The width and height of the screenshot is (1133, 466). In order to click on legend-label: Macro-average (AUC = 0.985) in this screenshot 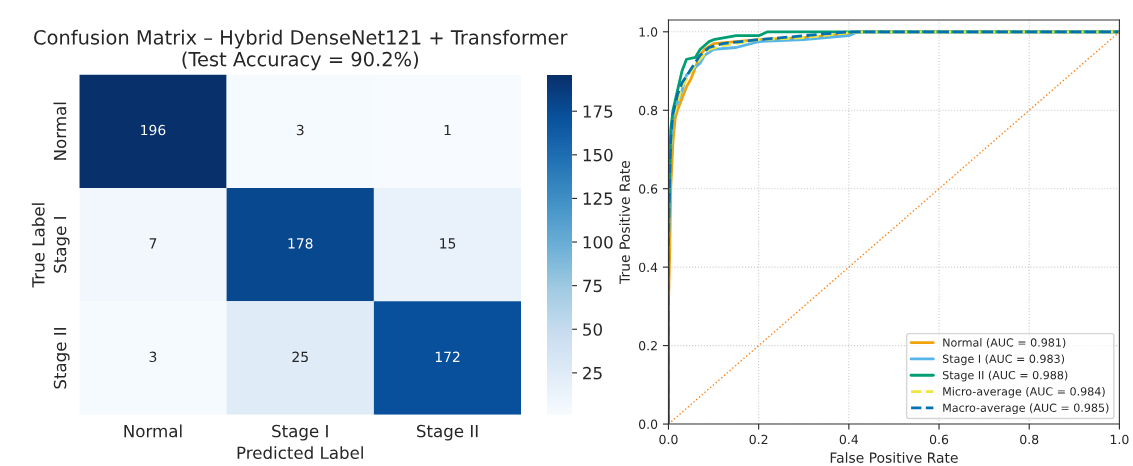, I will do `click(1026, 409)`.